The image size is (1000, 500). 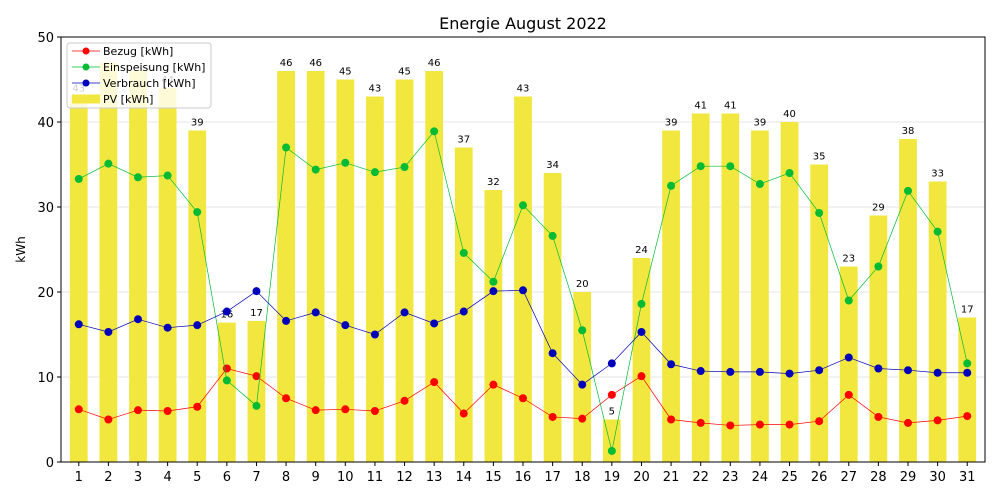 What do you see at coordinates (154, 67) in the screenshot?
I see `legend-einspeisung-label: Einspeisung [kWh]` at bounding box center [154, 67].